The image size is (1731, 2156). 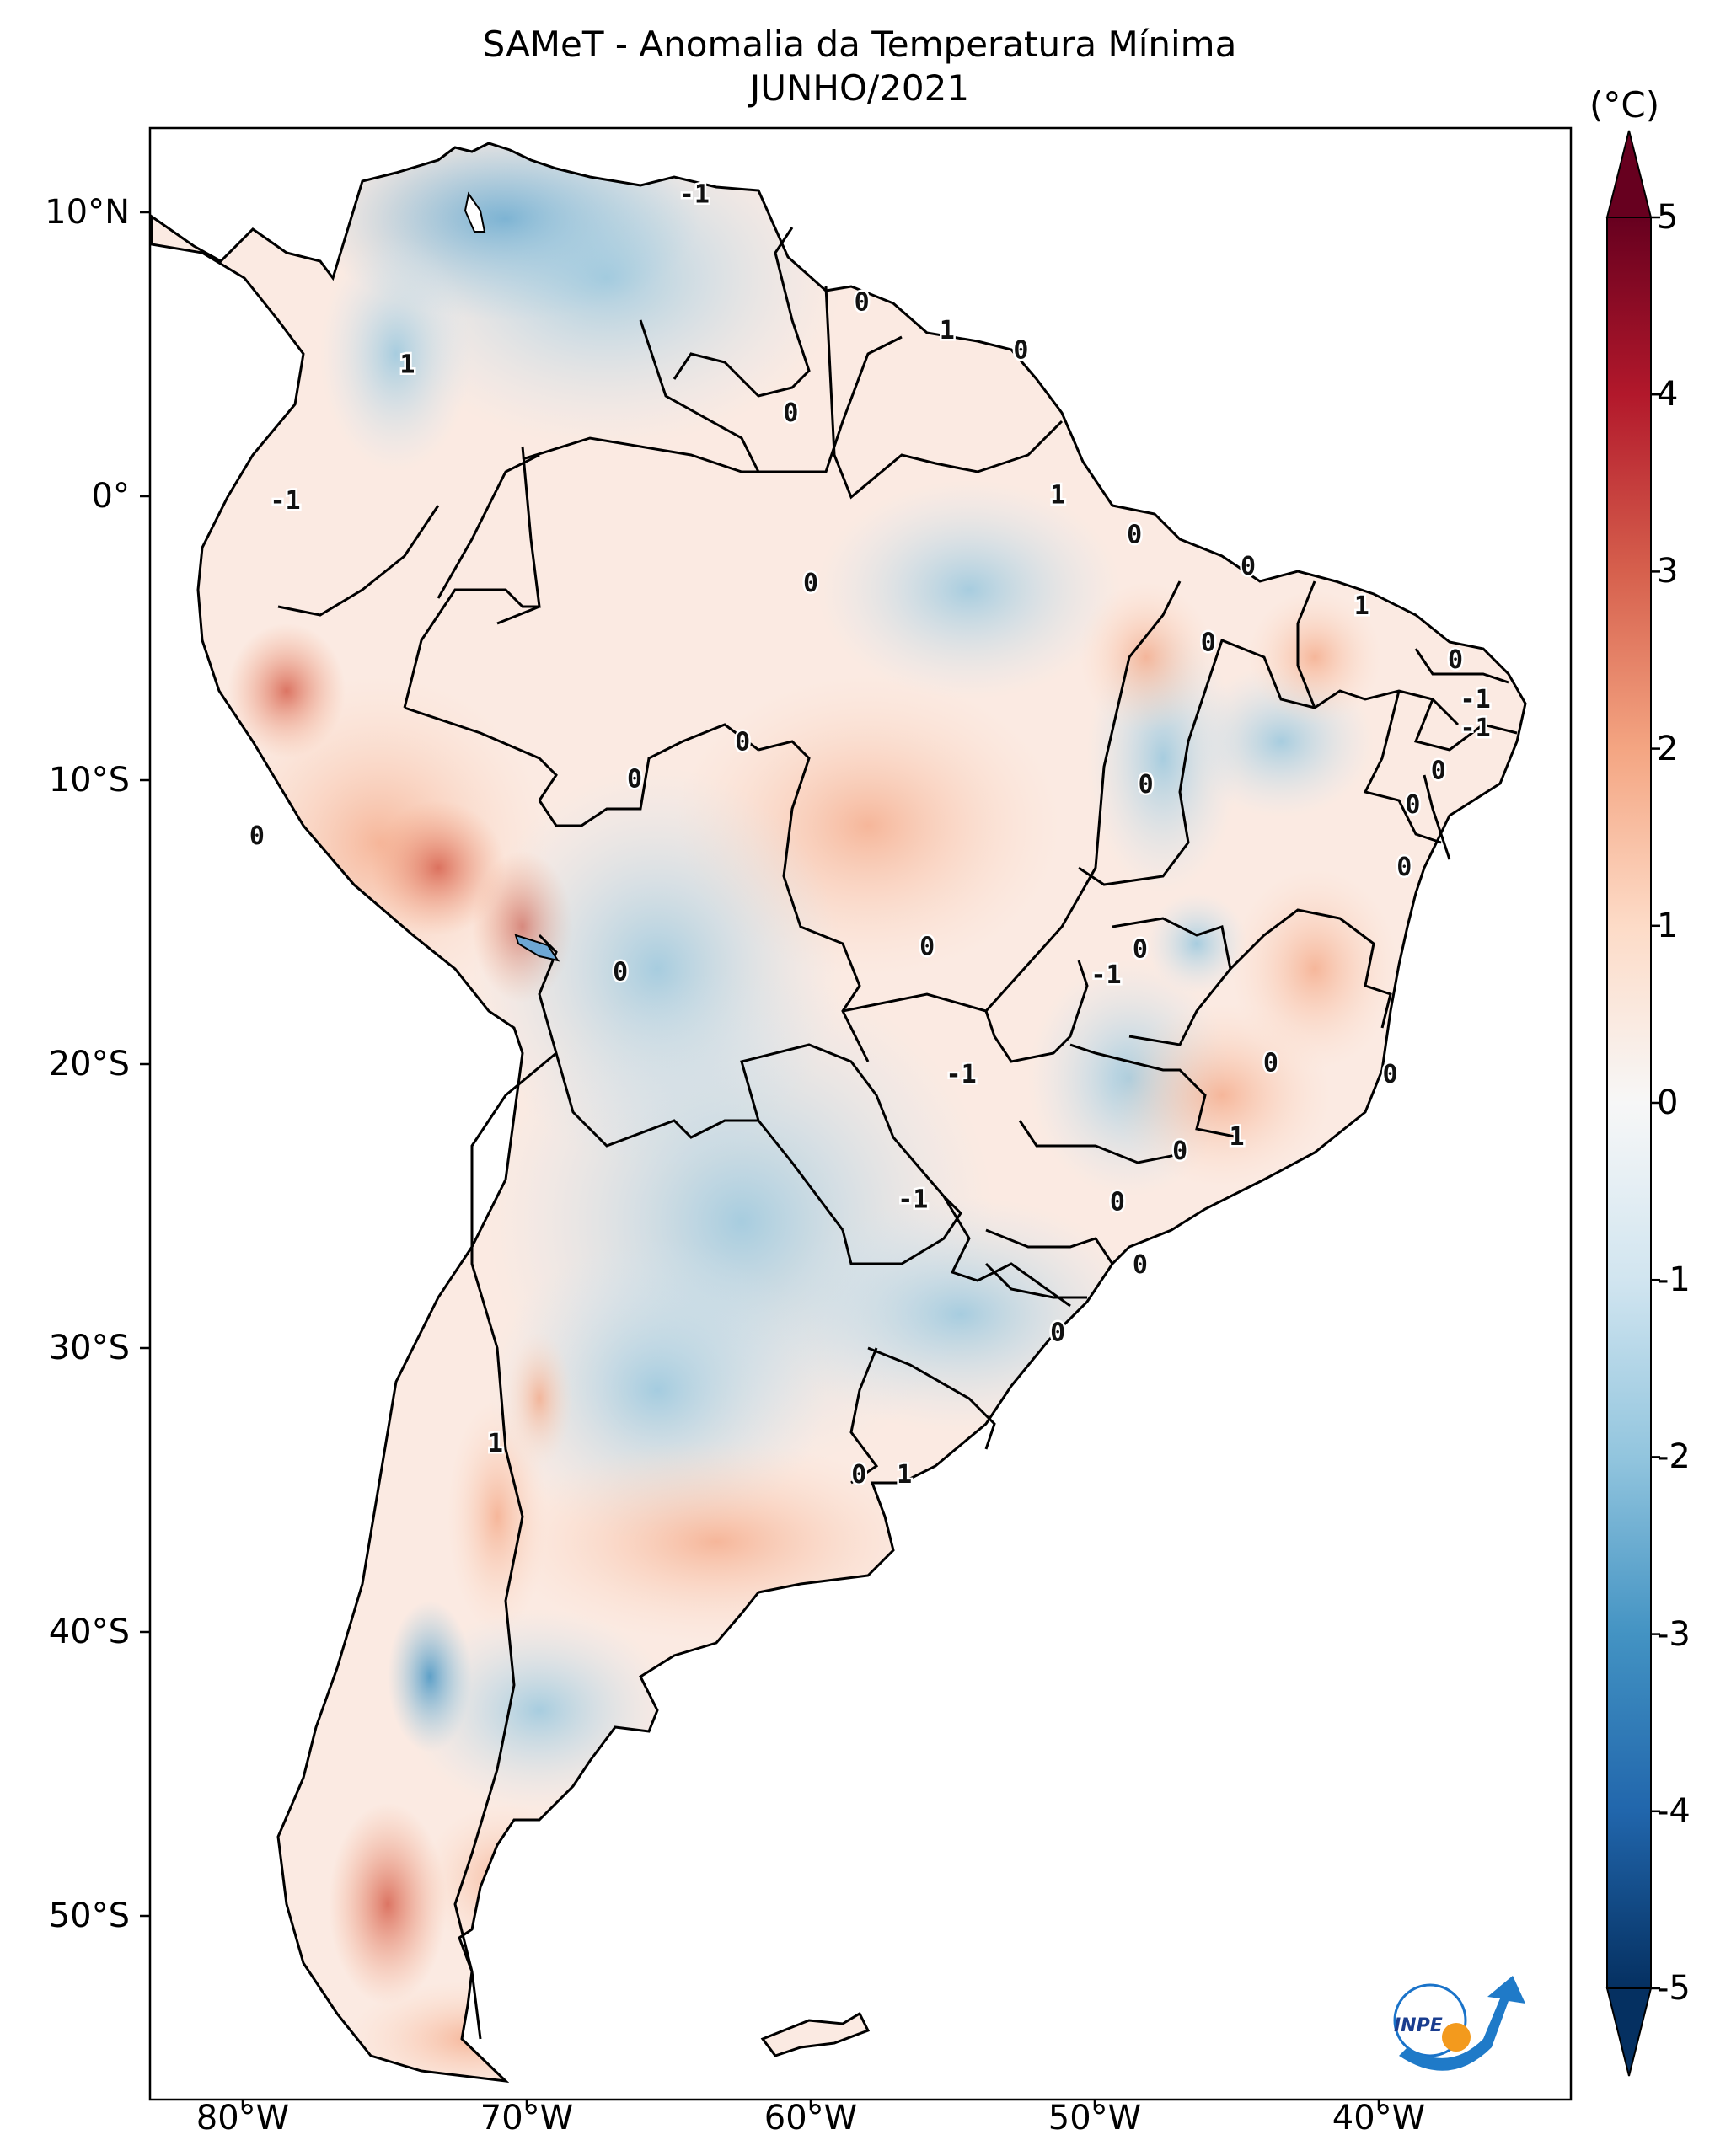 I want to click on colorbar-tick-label: -3, so click(x=1674, y=1634).